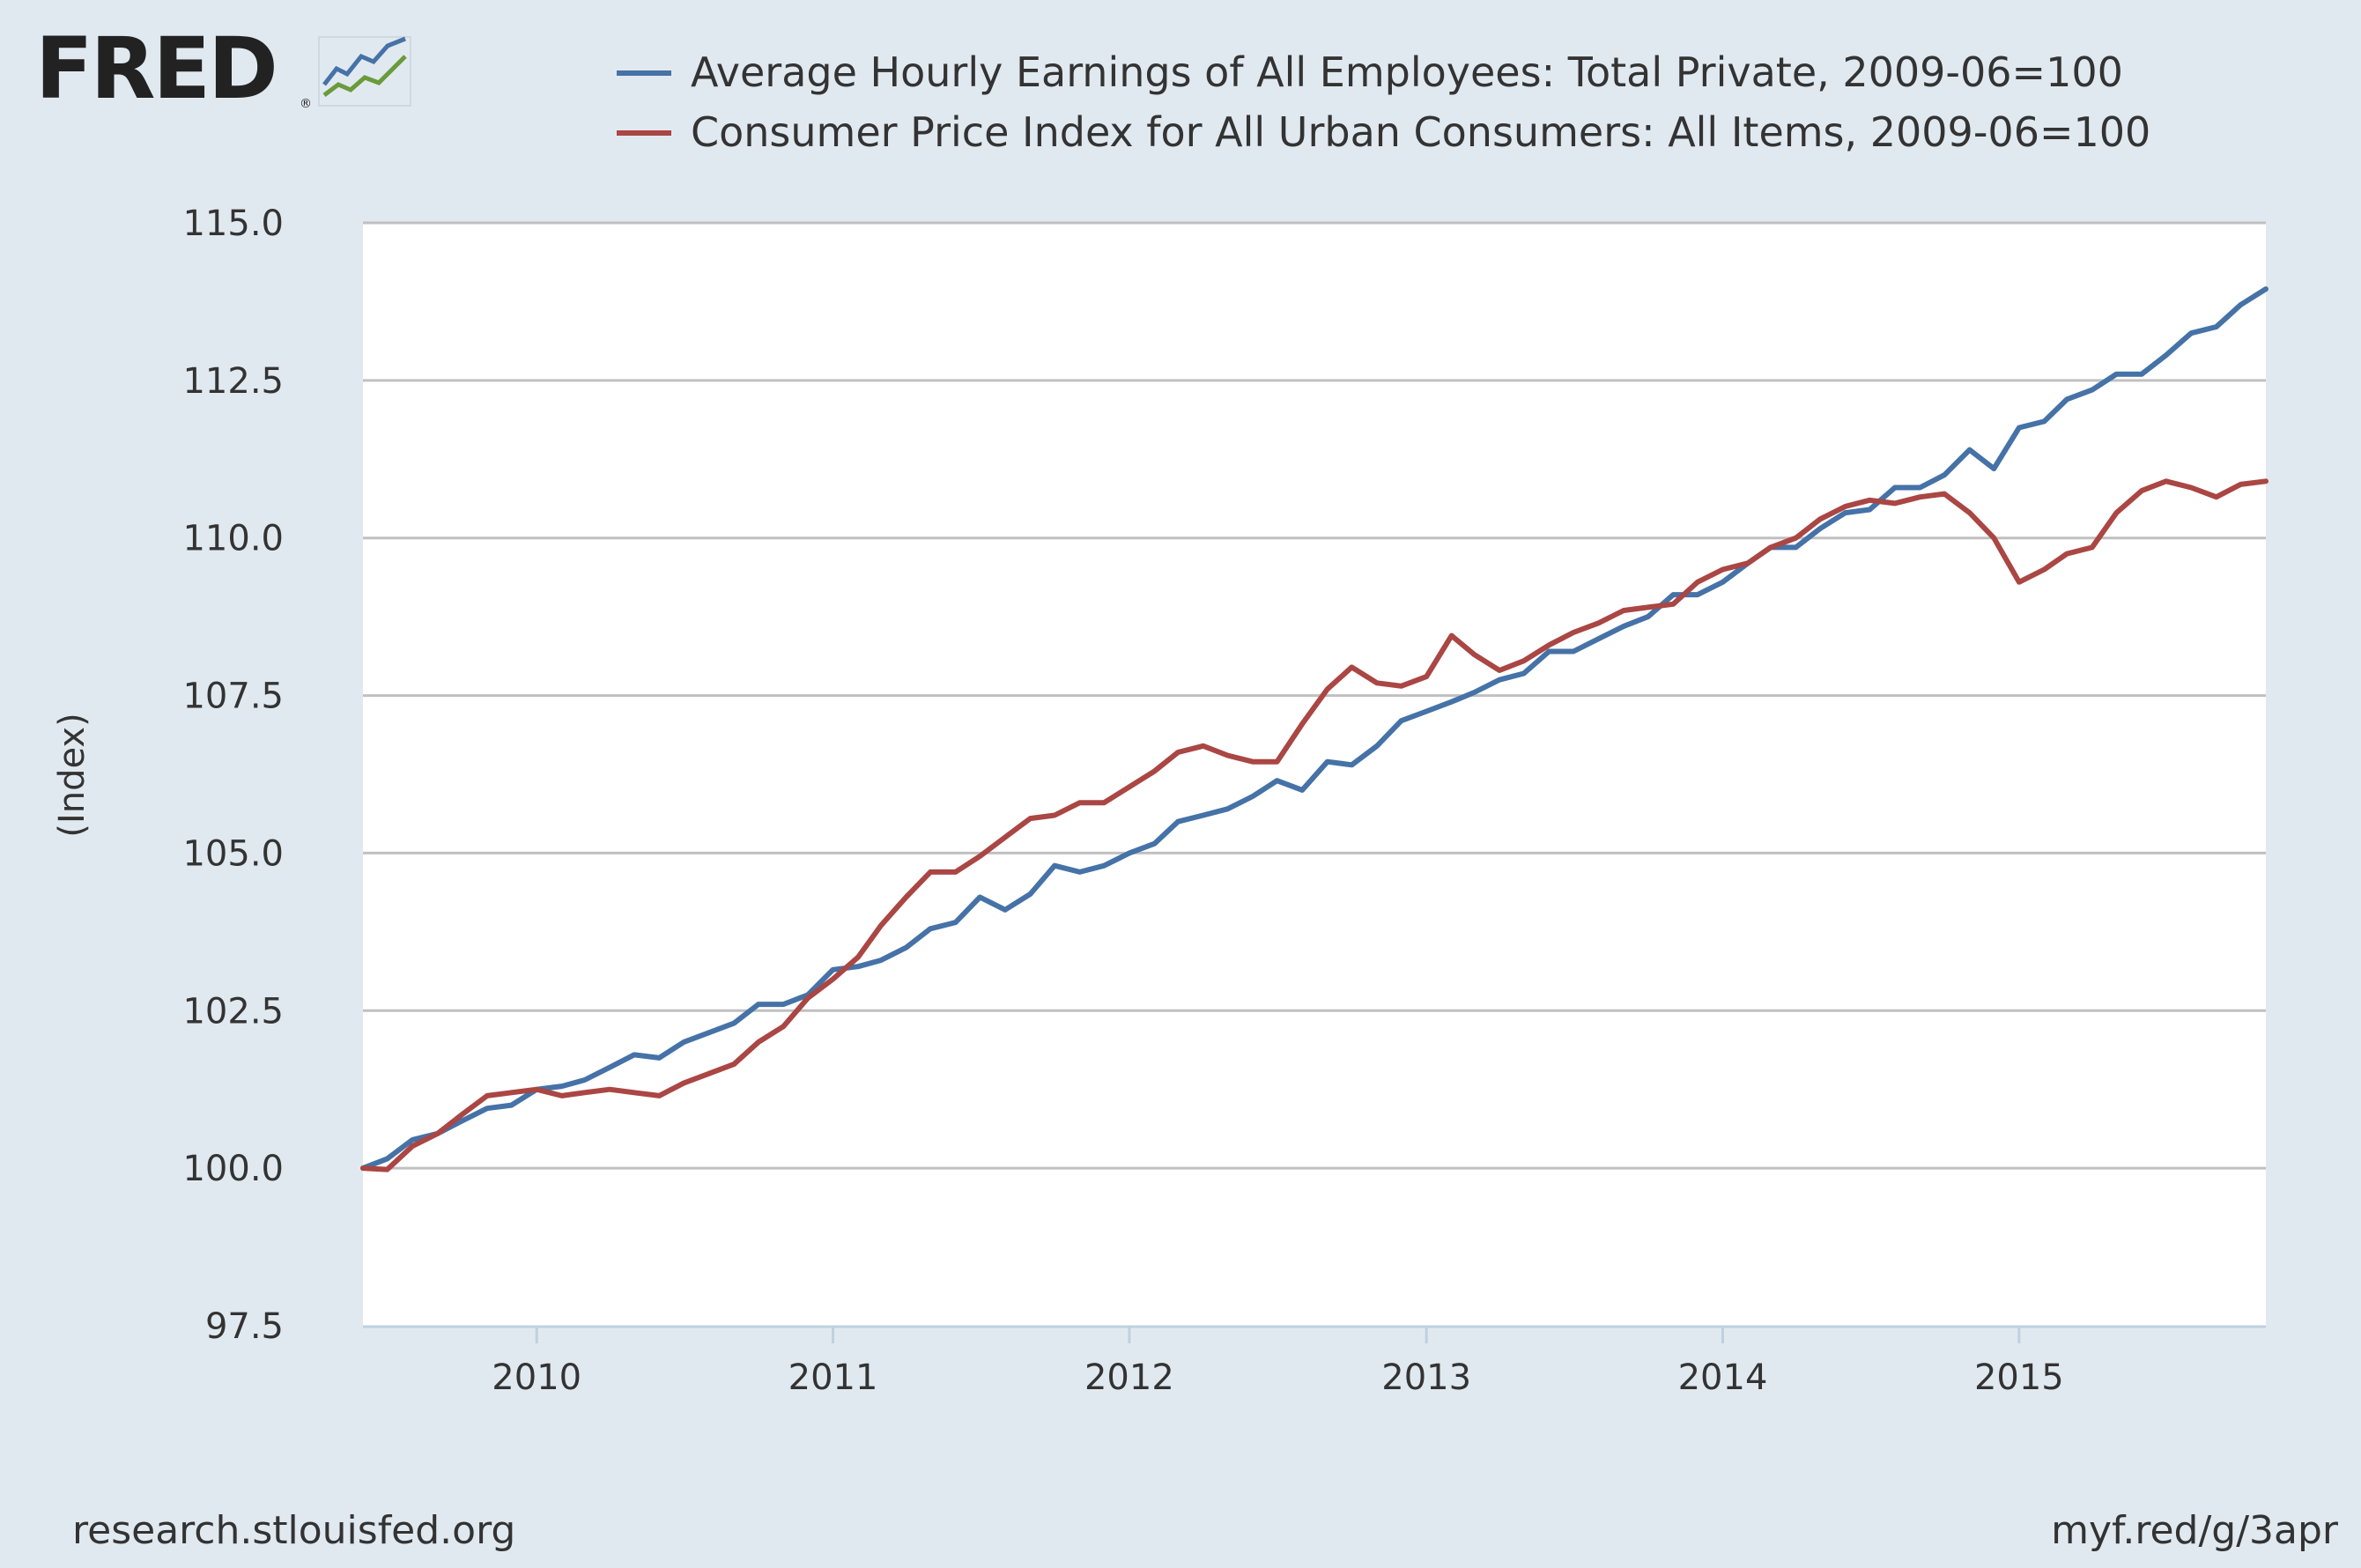 The image size is (2361, 1568). Describe the element at coordinates (536, 1377) in the screenshot. I see `x-tick-label: 2010` at that location.